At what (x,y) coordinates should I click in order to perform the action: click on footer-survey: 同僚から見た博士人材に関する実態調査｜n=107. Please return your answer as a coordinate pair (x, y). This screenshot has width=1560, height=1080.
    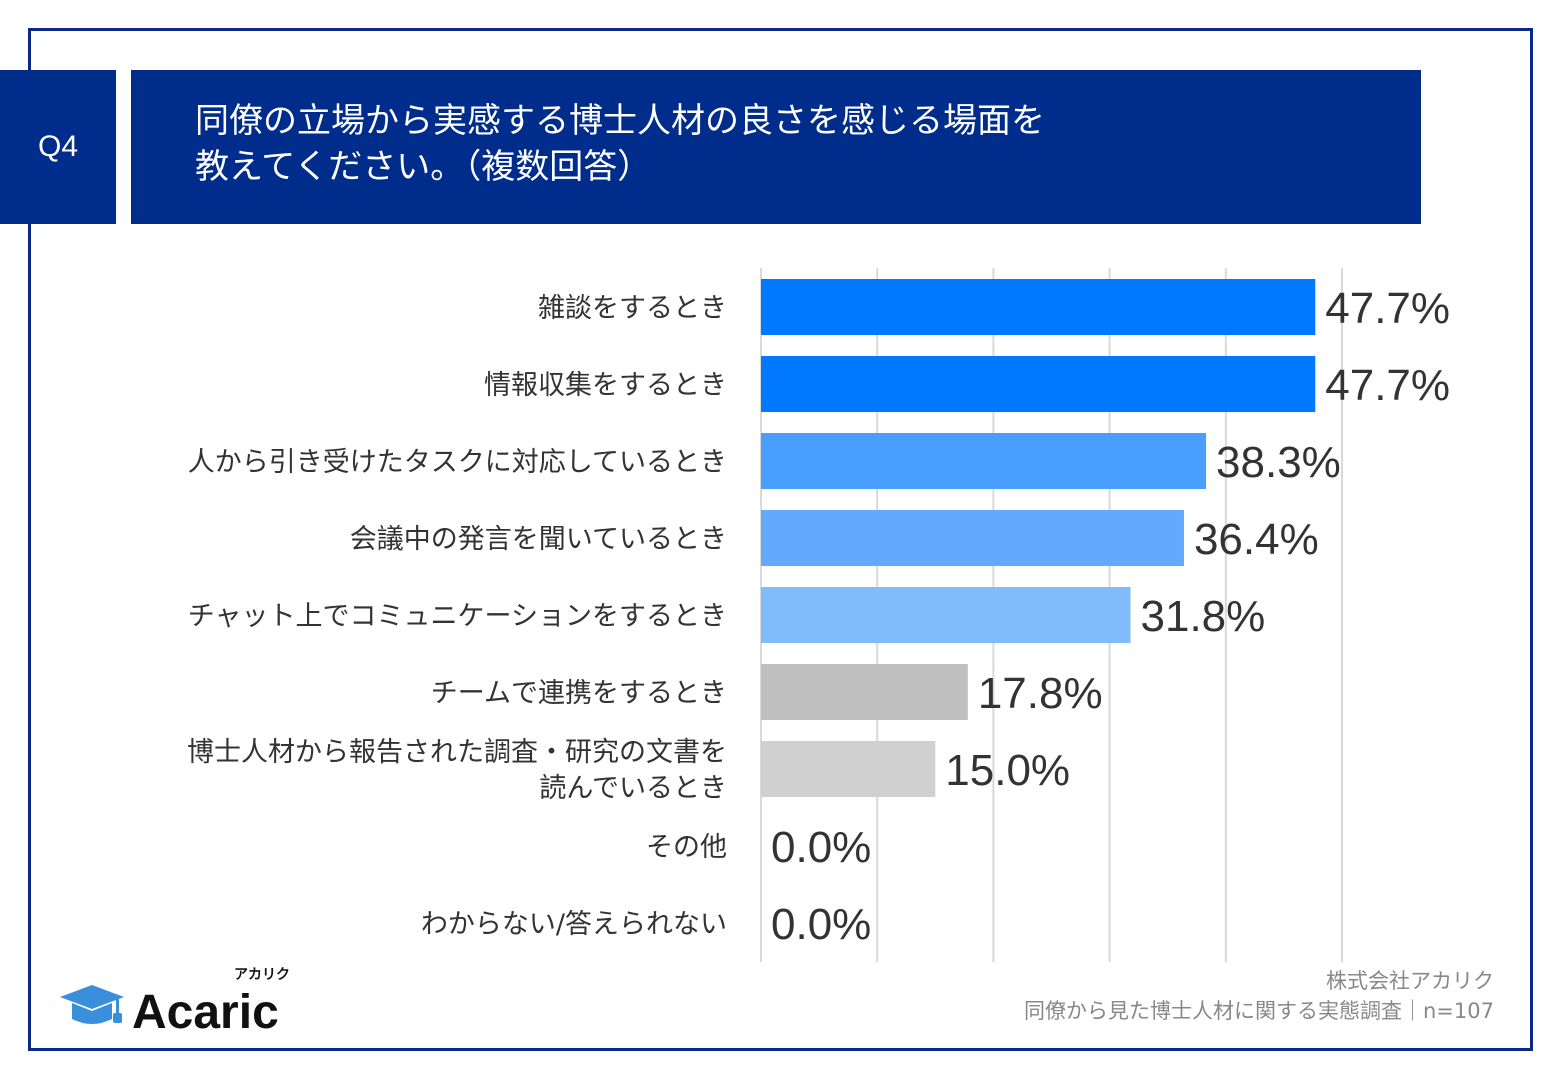
    Looking at the image, I should click on (1259, 1011).